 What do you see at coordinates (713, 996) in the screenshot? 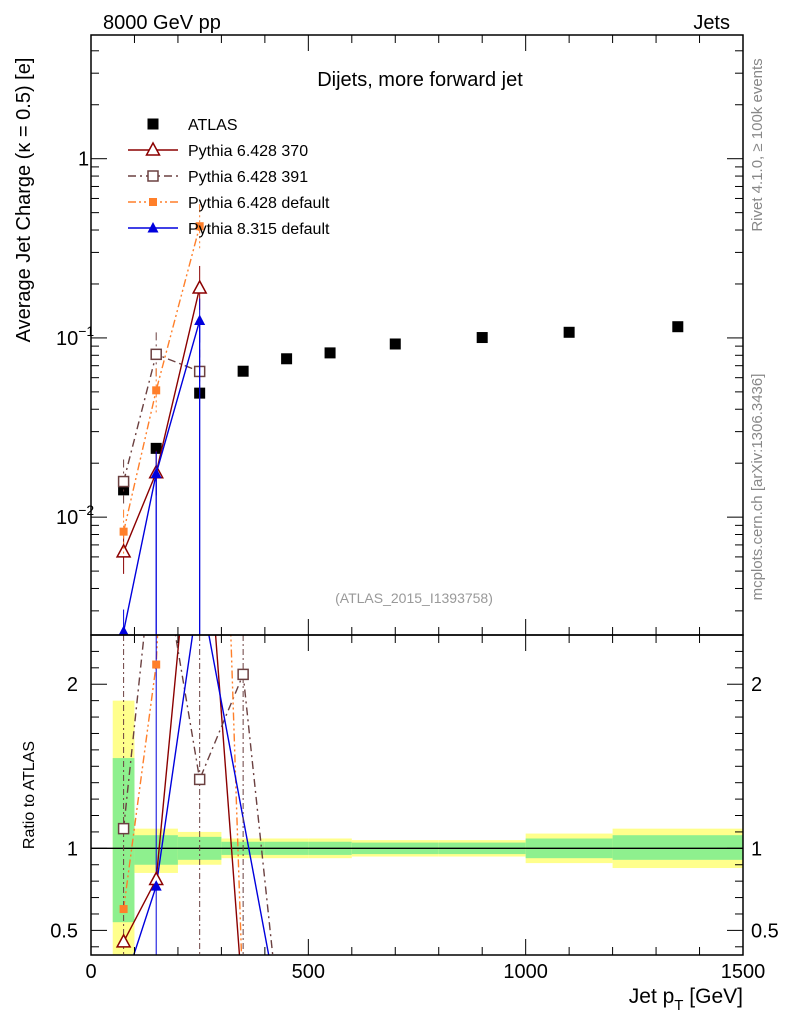
I see `x-axis-title-suffix: [GeV]` at bounding box center [713, 996].